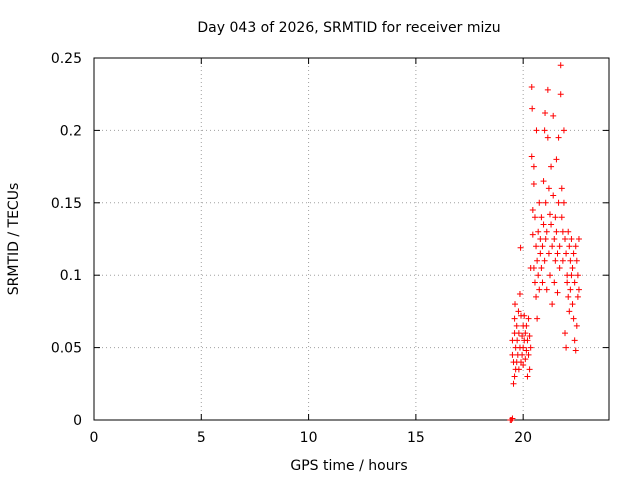 The height and width of the screenshot is (480, 640). I want to click on y-tick-label: 0.1, so click(71, 276).